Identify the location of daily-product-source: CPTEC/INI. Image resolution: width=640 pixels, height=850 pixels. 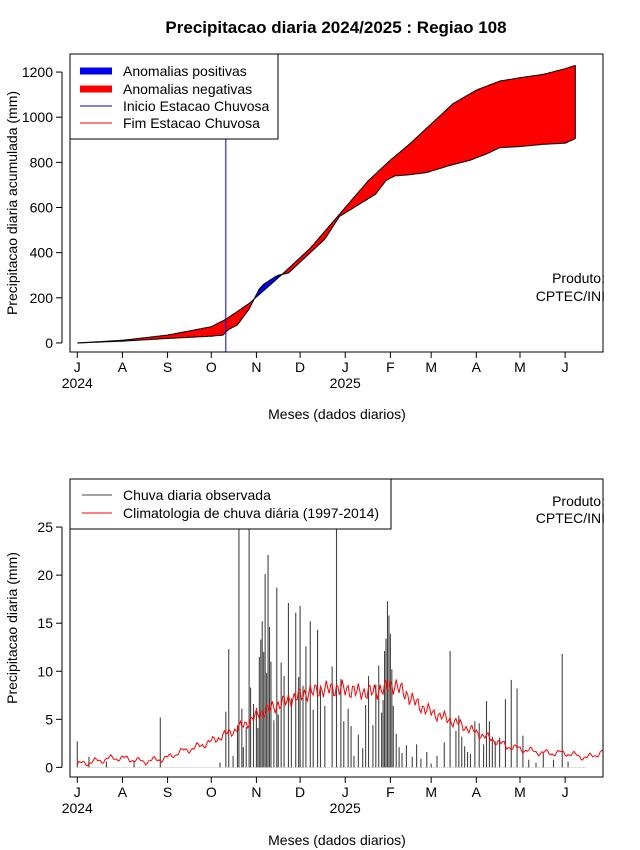
(570, 518).